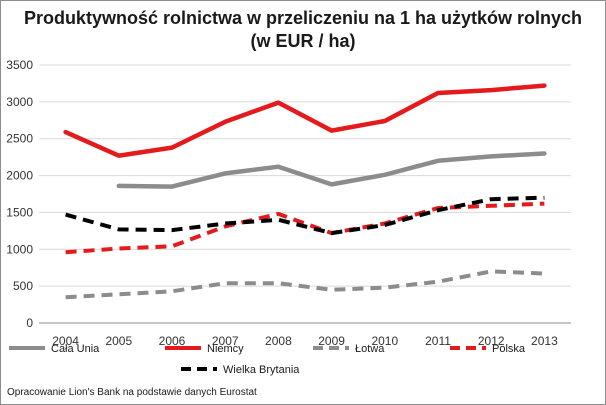 Image resolution: width=606 pixels, height=405 pixels. Describe the element at coordinates (23, 286) in the screenshot. I see `y-tick-label: 500` at that location.